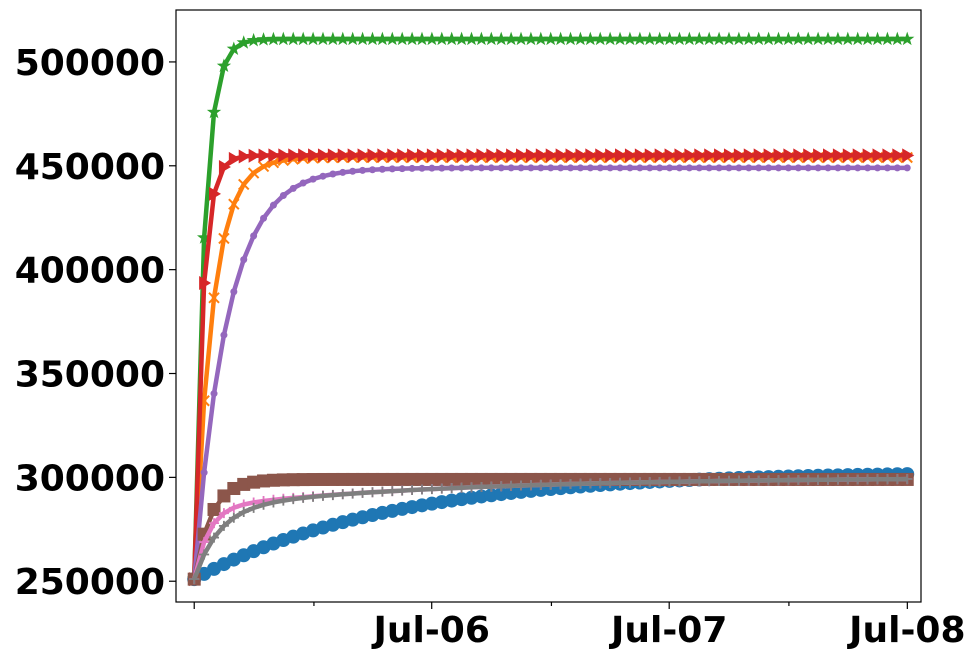 The image size is (969, 658). Describe the element at coordinates (905, 630) in the screenshot. I see `x-tick-label: Jul-08` at that location.